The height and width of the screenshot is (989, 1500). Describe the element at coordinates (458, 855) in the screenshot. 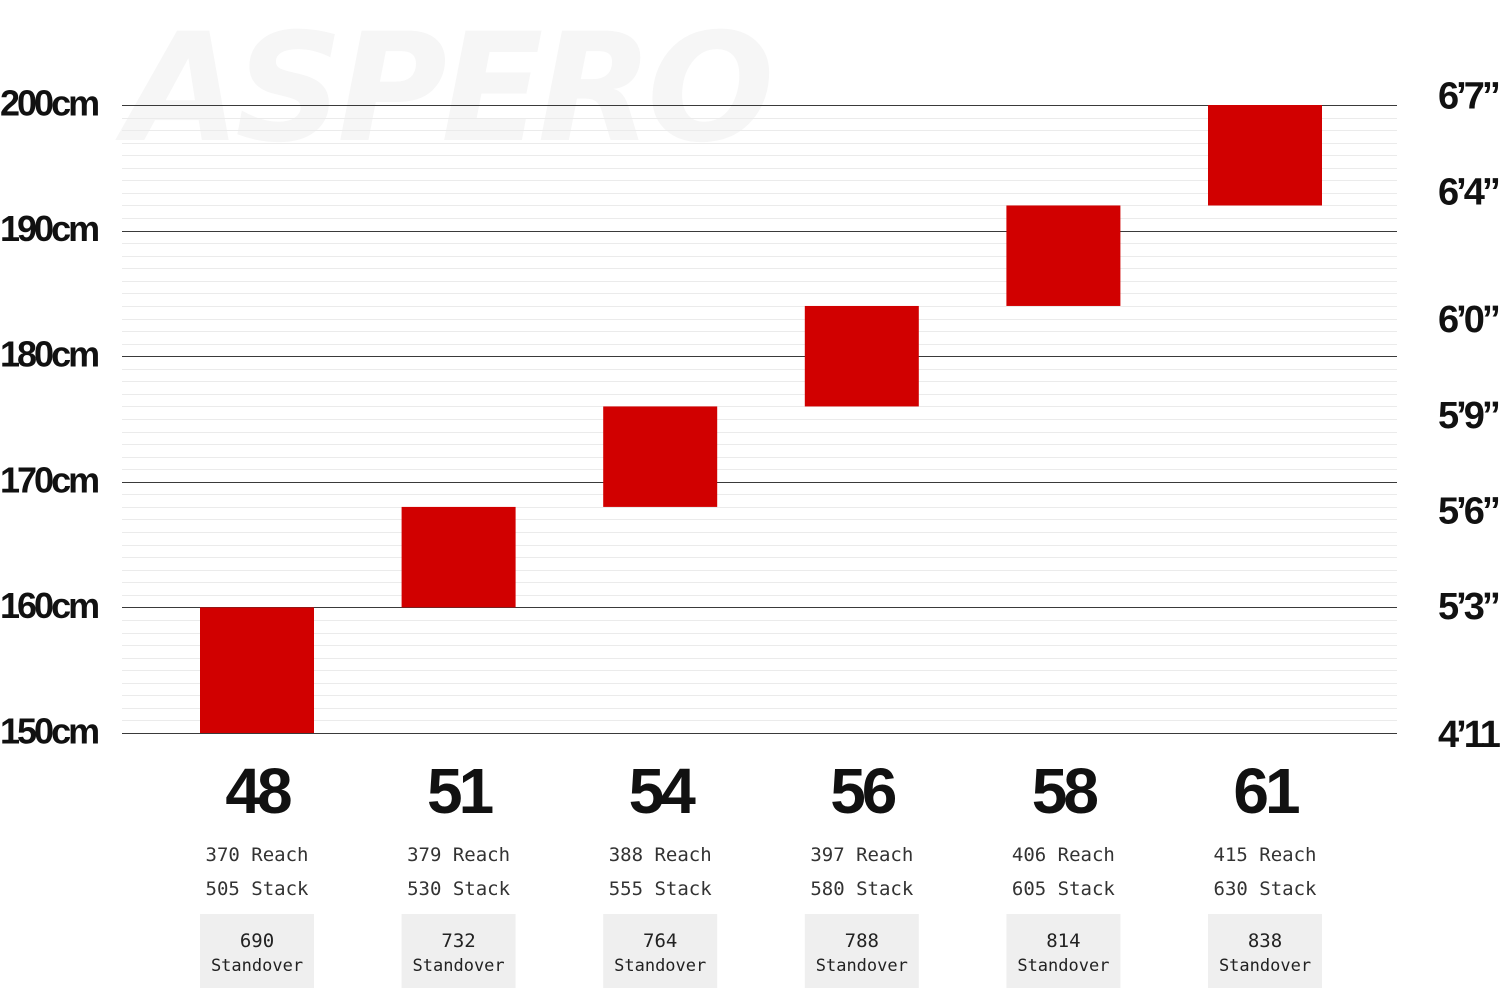

I see `reach-value: 379 Reach` at that location.